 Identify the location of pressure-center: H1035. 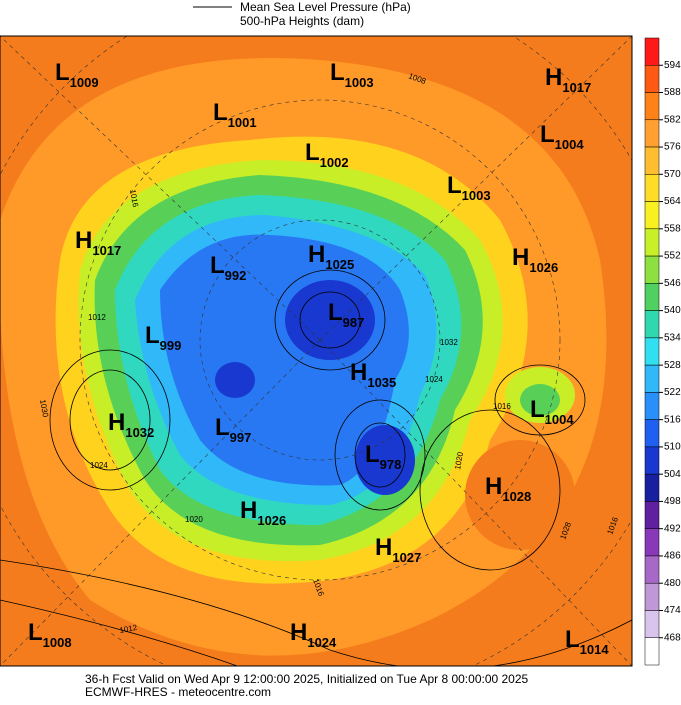
(373, 374).